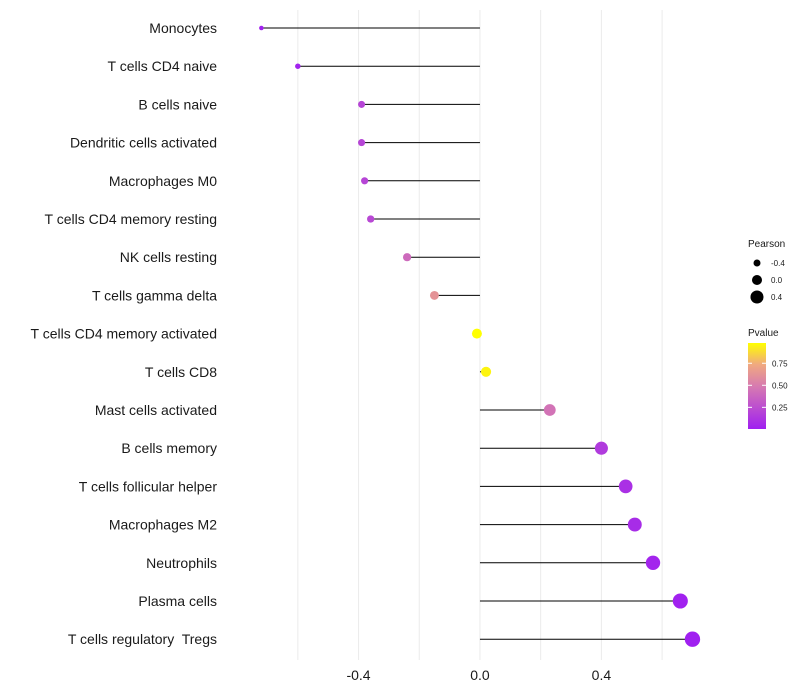 This screenshot has height=700, width=800. Describe the element at coordinates (156, 410) in the screenshot. I see `category-label: Mast cells activated` at that location.